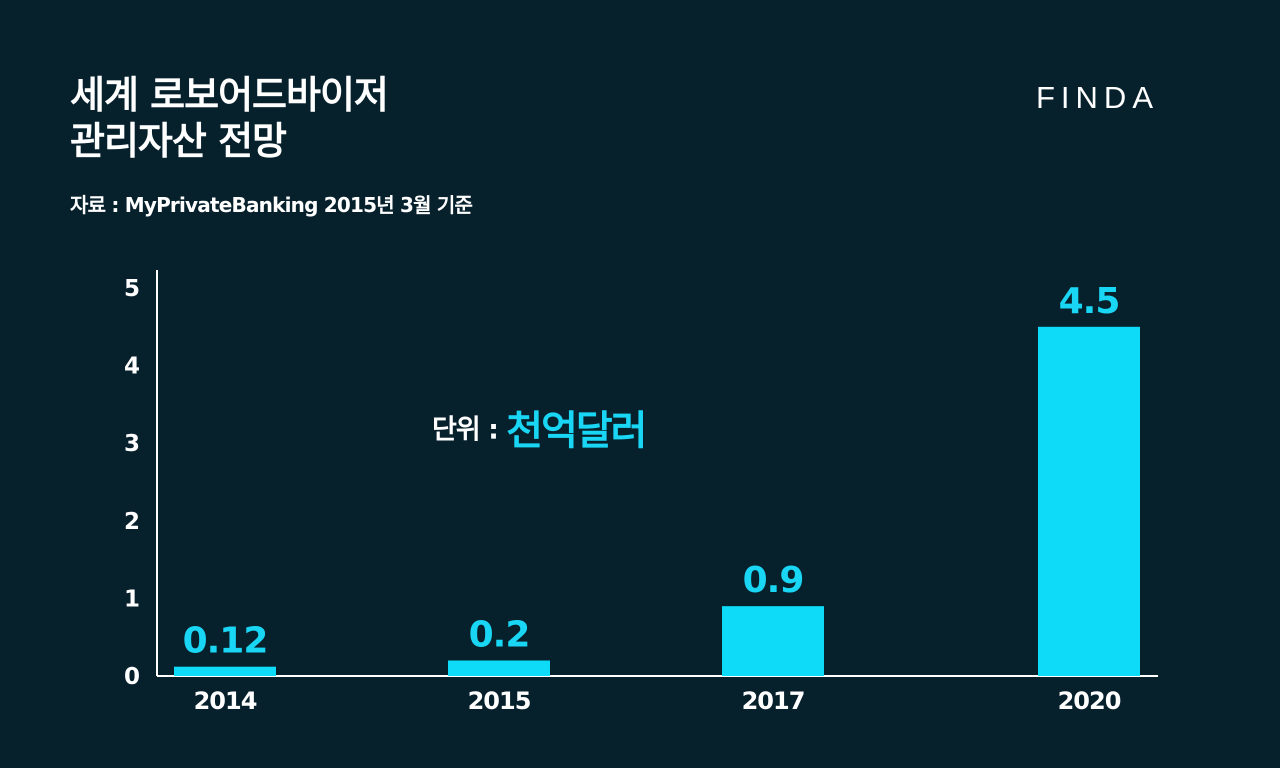 This screenshot has width=1280, height=768. What do you see at coordinates (773, 701) in the screenshot?
I see `category-label: 2017` at bounding box center [773, 701].